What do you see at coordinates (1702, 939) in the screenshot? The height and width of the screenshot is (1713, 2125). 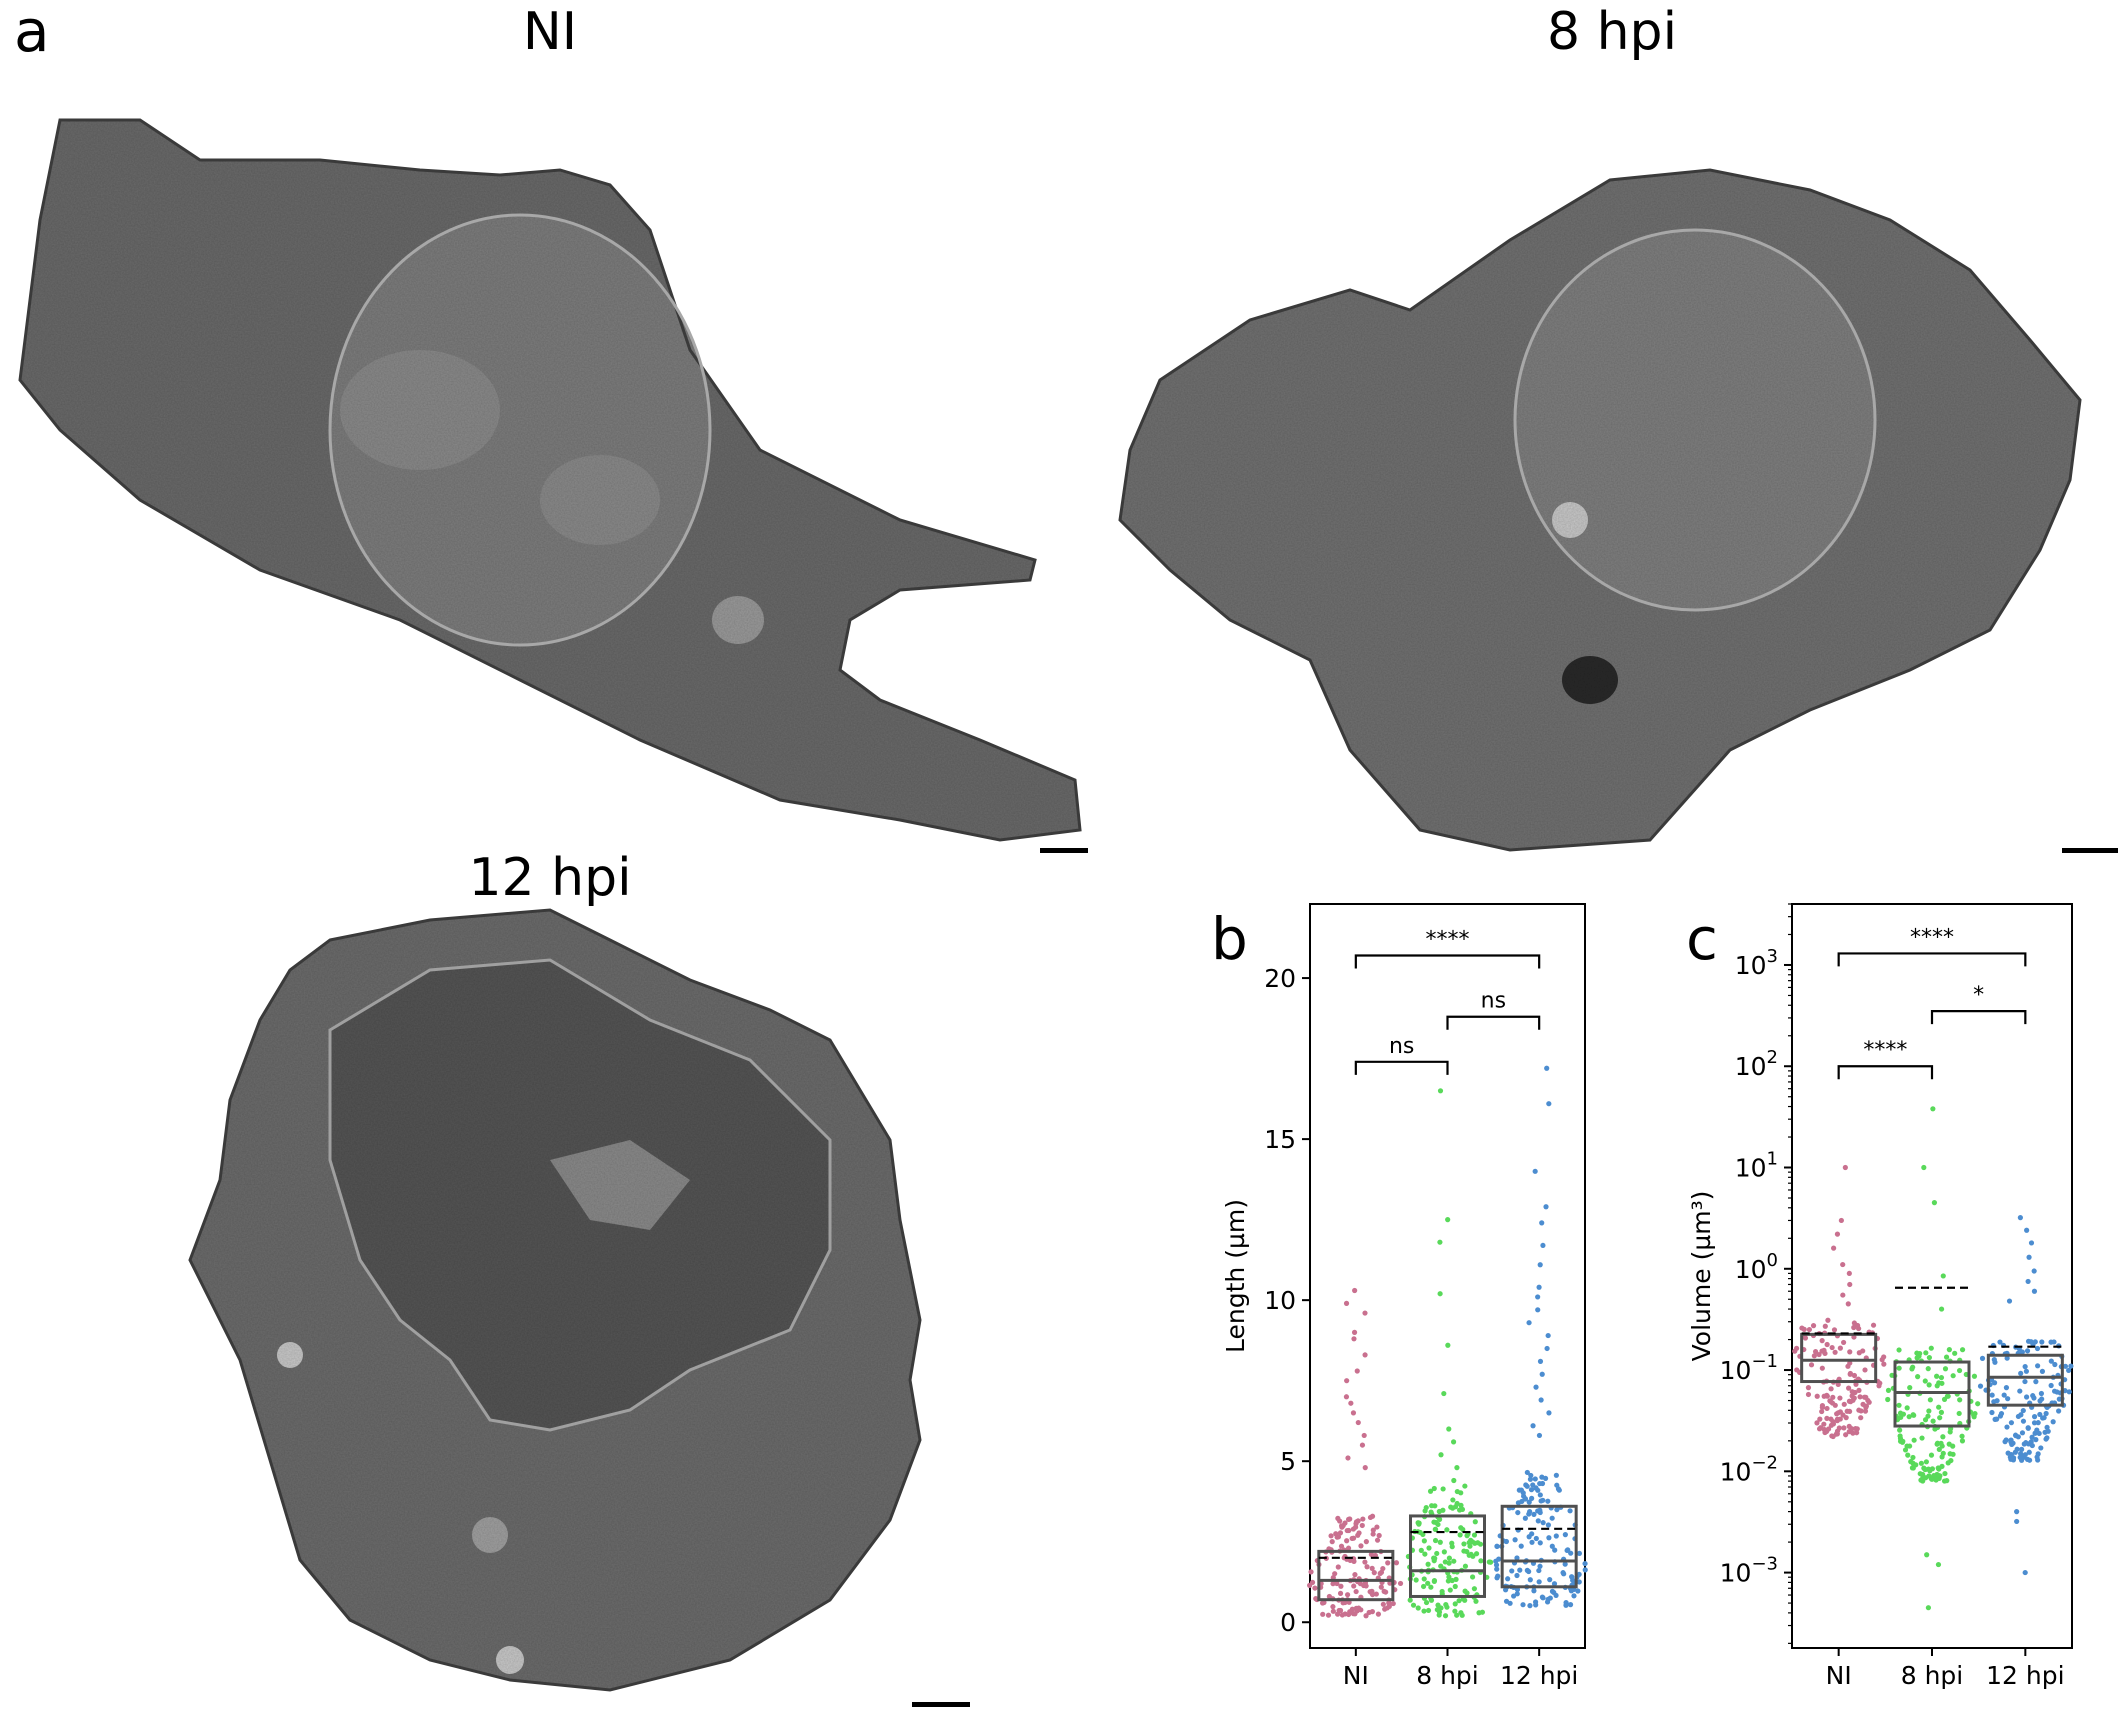 I see `panel-c-letter: c` at bounding box center [1702, 939].